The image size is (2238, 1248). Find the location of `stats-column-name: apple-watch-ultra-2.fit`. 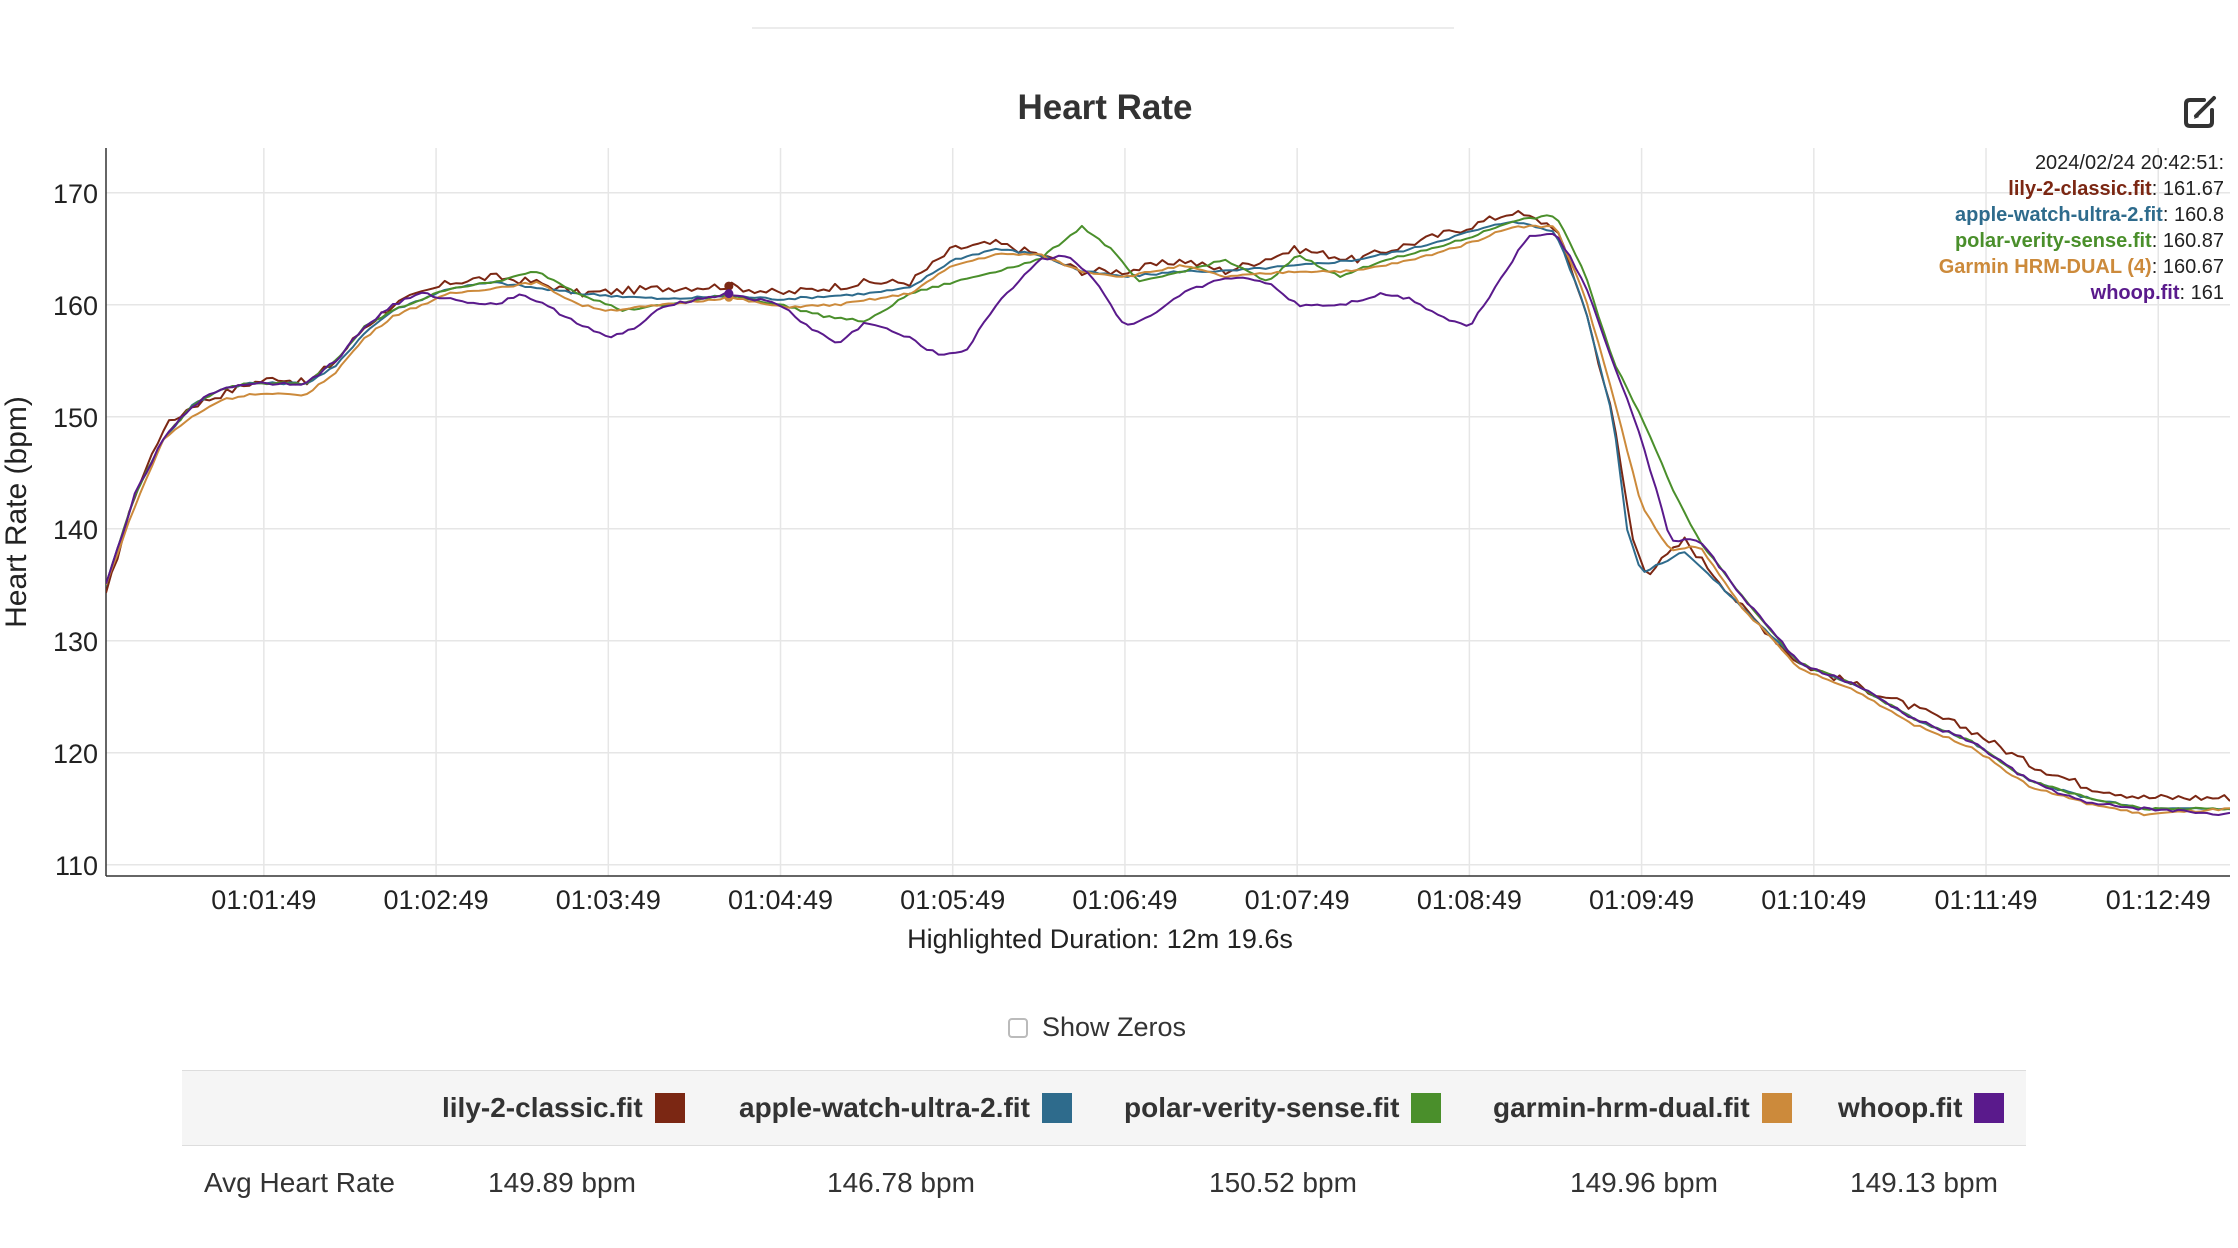

stats-column-name: apple-watch-ultra-2.fit is located at coordinates (884, 1107).